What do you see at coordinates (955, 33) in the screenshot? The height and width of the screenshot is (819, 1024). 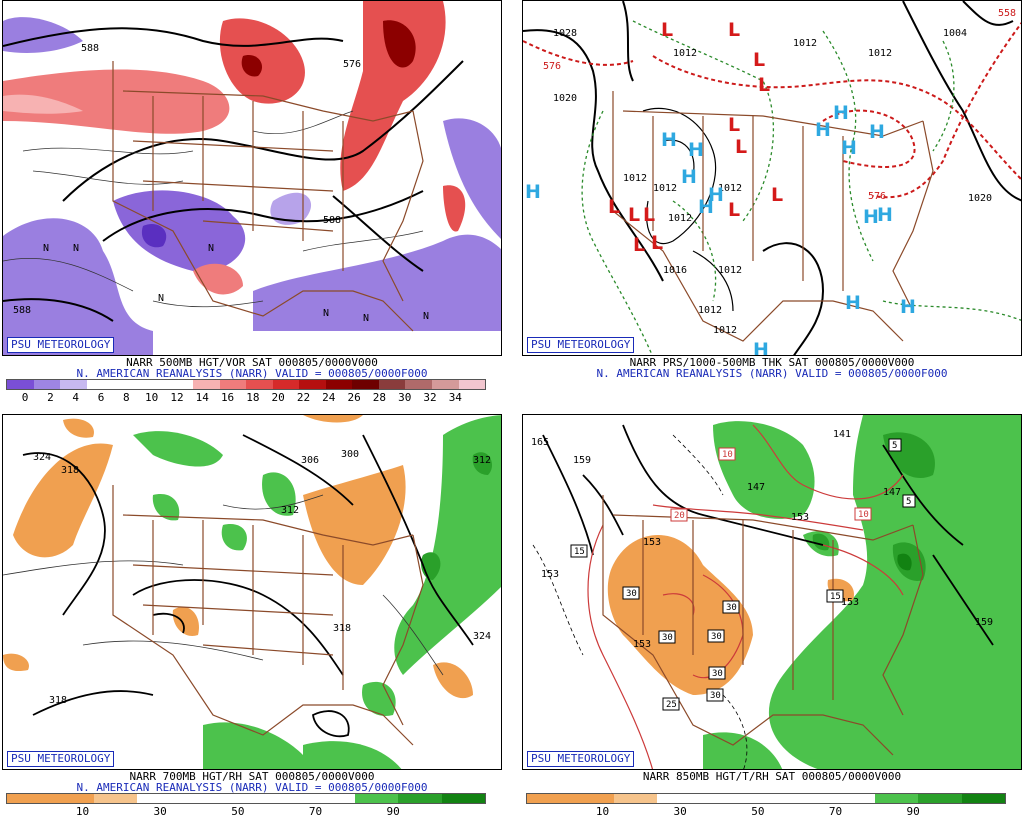 I see `label-1004: 1004` at bounding box center [955, 33].